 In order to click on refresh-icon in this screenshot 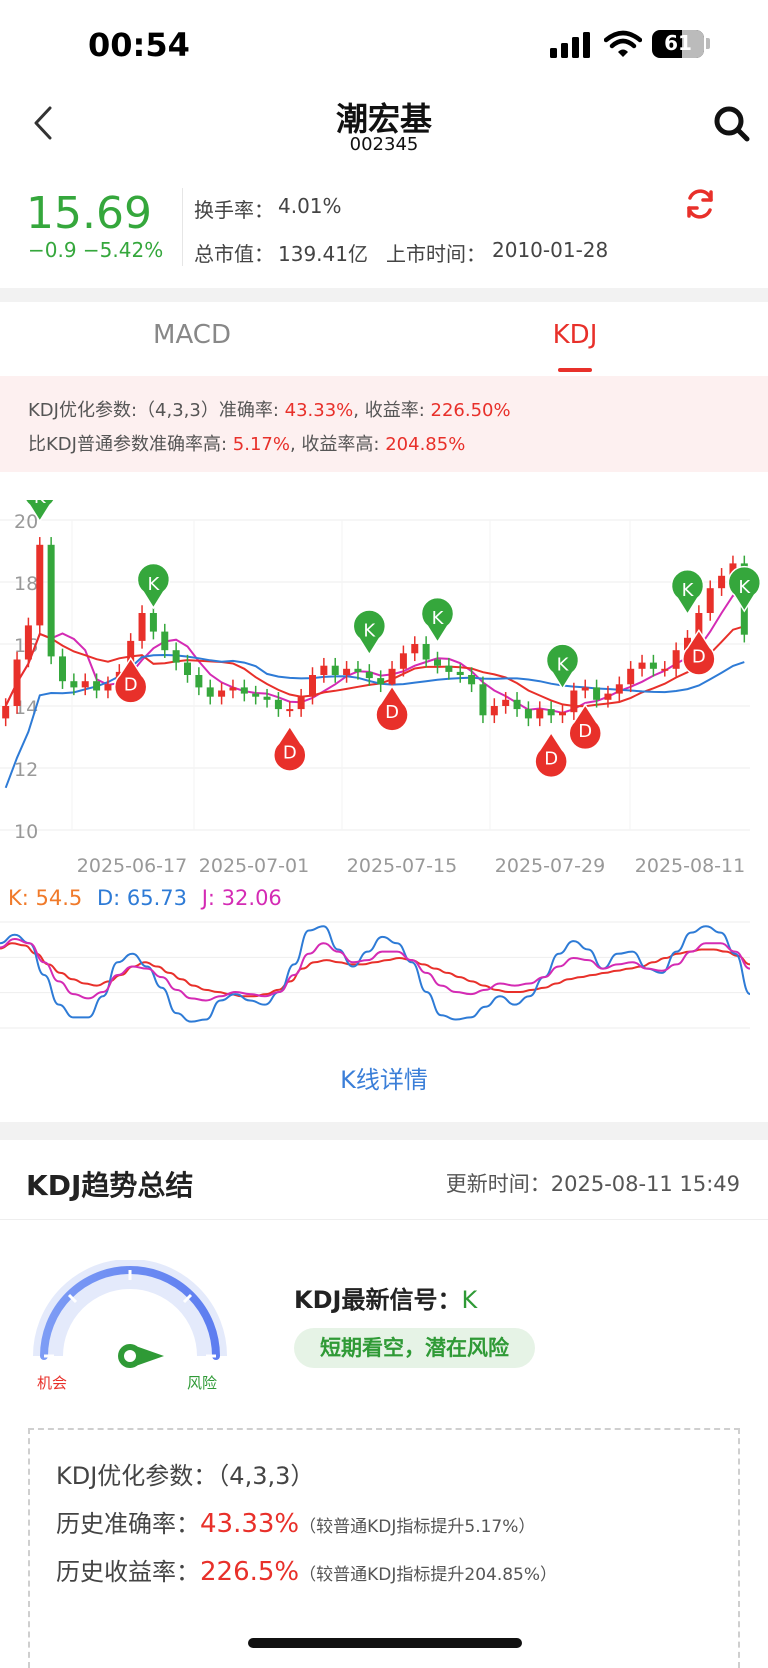, I will do `click(700, 204)`.